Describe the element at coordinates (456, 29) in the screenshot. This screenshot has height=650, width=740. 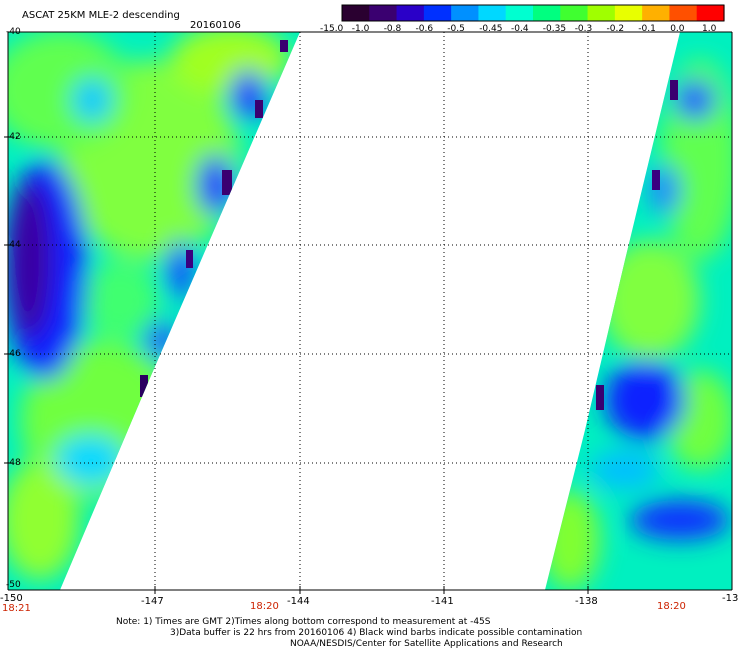
I see `colorbar-label: -0.5` at that location.